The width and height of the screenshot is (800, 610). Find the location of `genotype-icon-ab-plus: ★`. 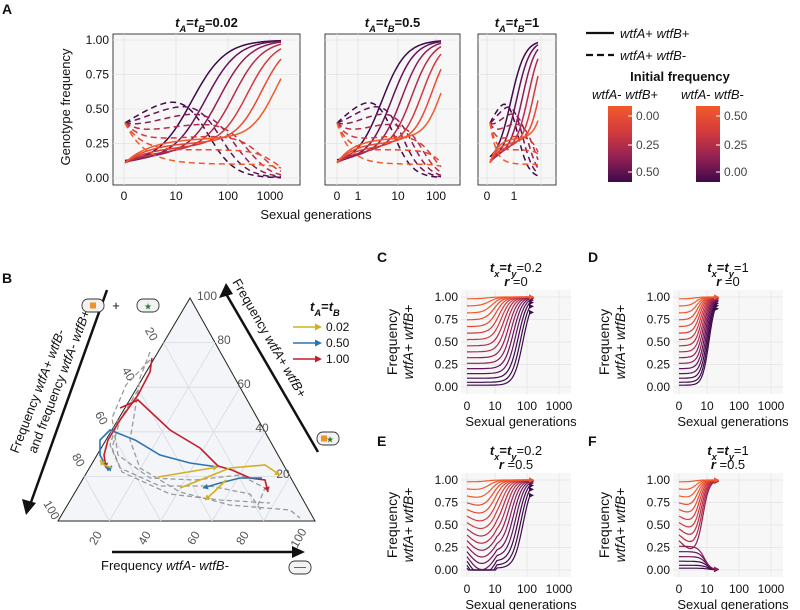

genotype-icon-ab-plus: ★ is located at coordinates (328, 438).